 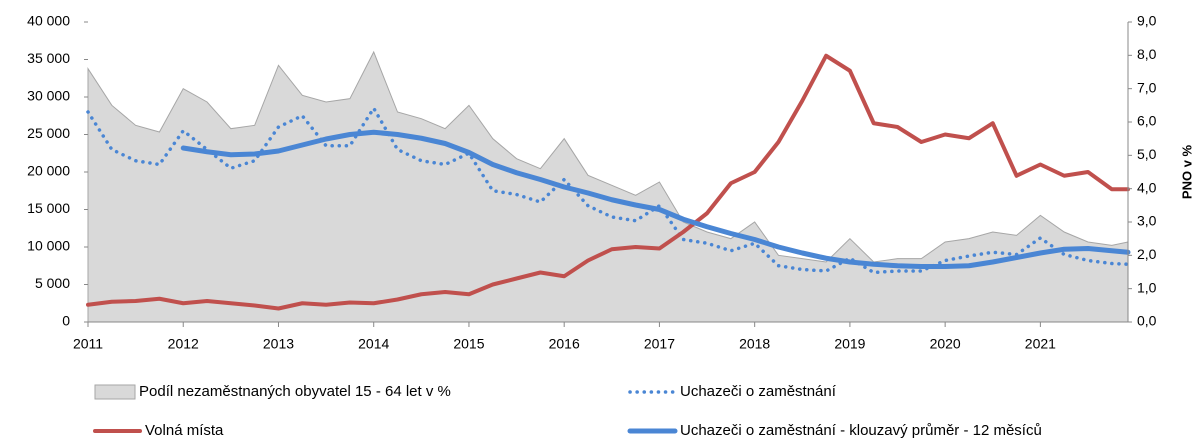 I want to click on x-tick-label: 2012, so click(x=183, y=344).